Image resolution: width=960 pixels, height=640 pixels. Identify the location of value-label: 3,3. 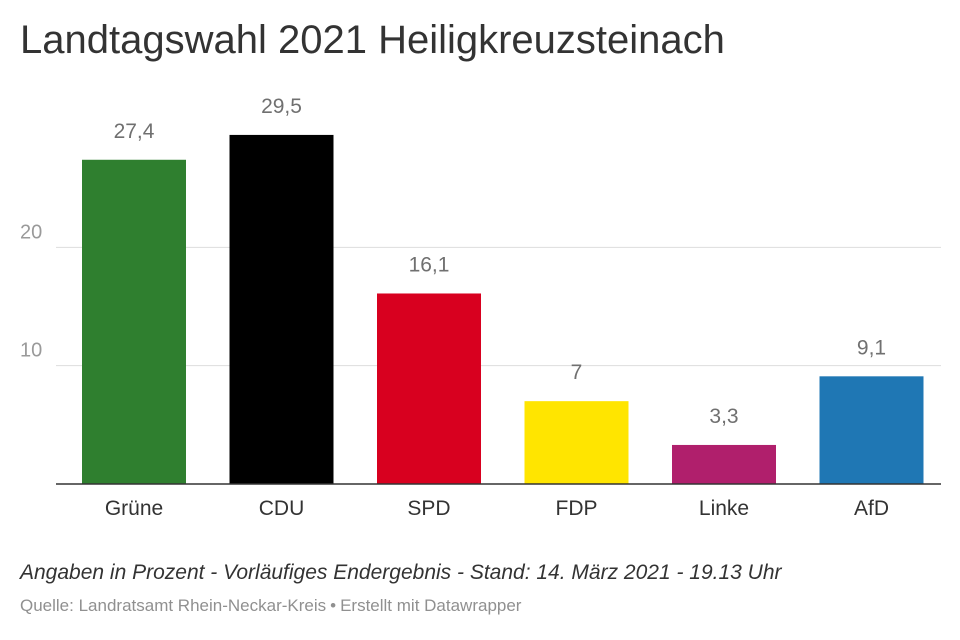
(723, 416).